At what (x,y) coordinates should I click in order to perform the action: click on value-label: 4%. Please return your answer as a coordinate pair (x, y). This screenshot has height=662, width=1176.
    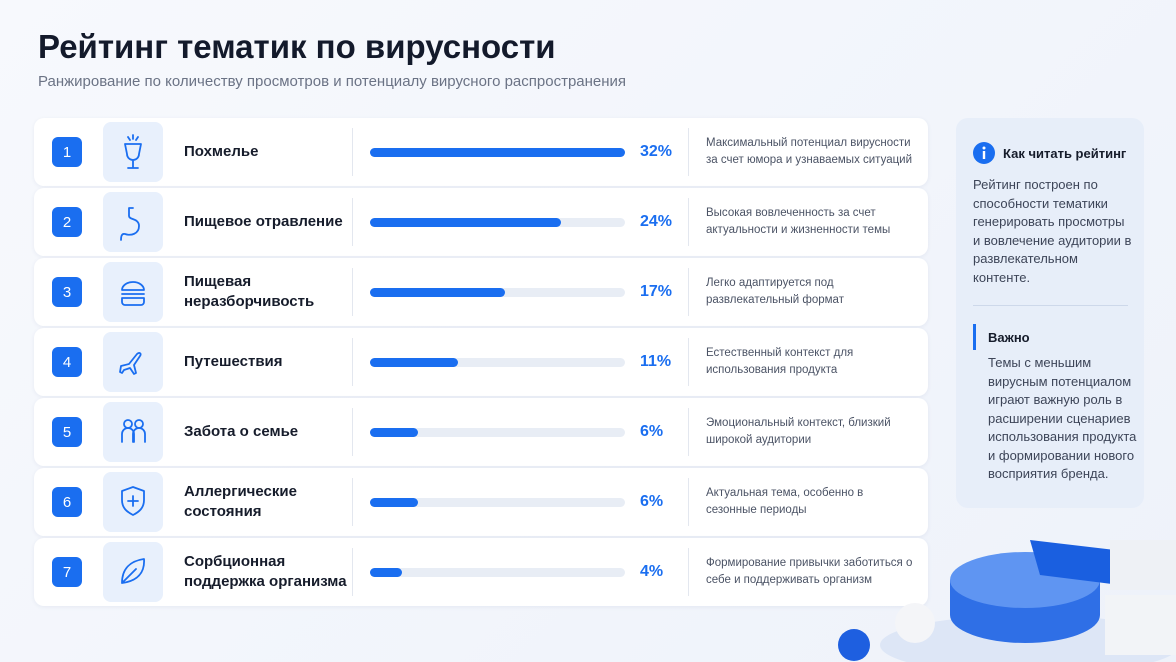
    Looking at the image, I should click on (652, 571).